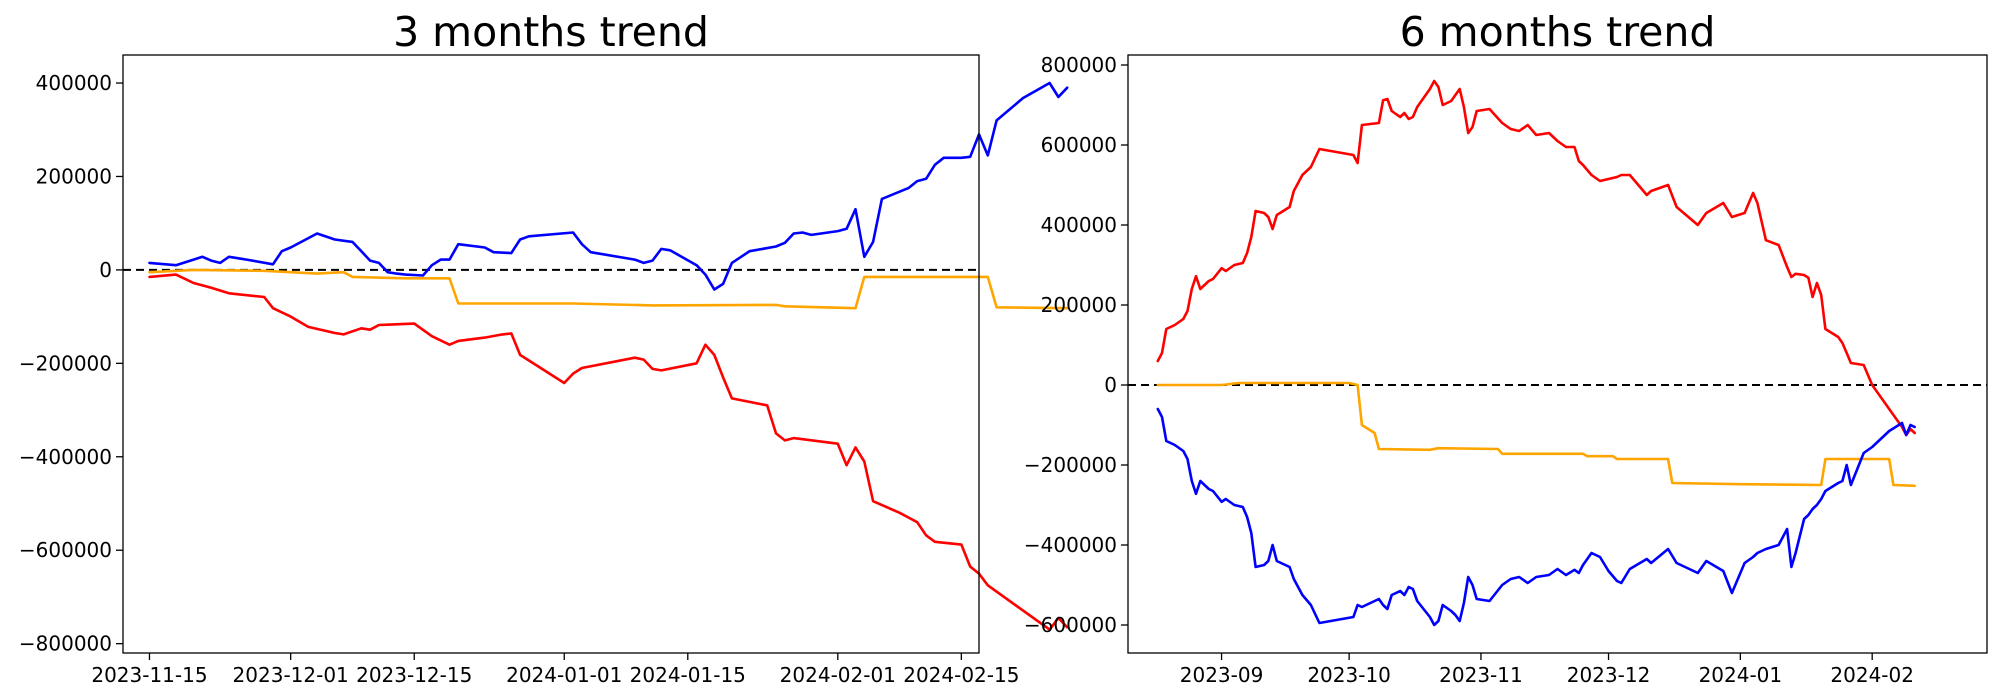 This screenshot has height=700, width=2000. I want to click on x-tick-label: 2024-01-15, so click(688, 675).